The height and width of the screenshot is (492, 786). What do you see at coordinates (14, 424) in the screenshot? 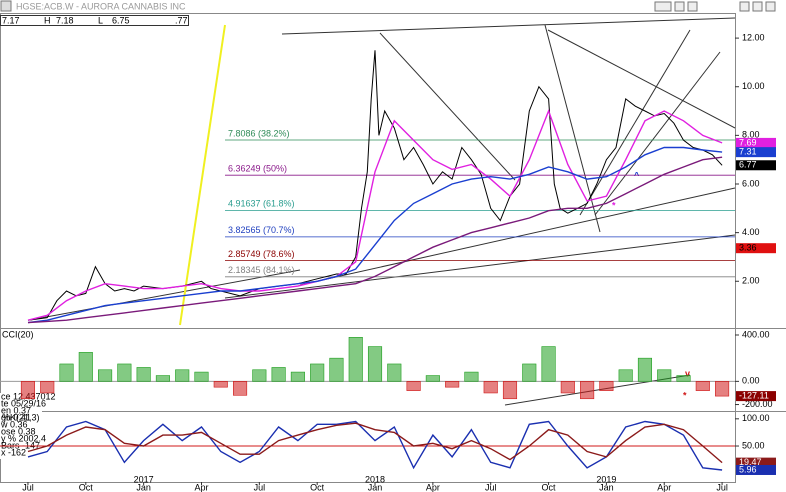
I see `data-window-line: w 0.36` at bounding box center [14, 424].